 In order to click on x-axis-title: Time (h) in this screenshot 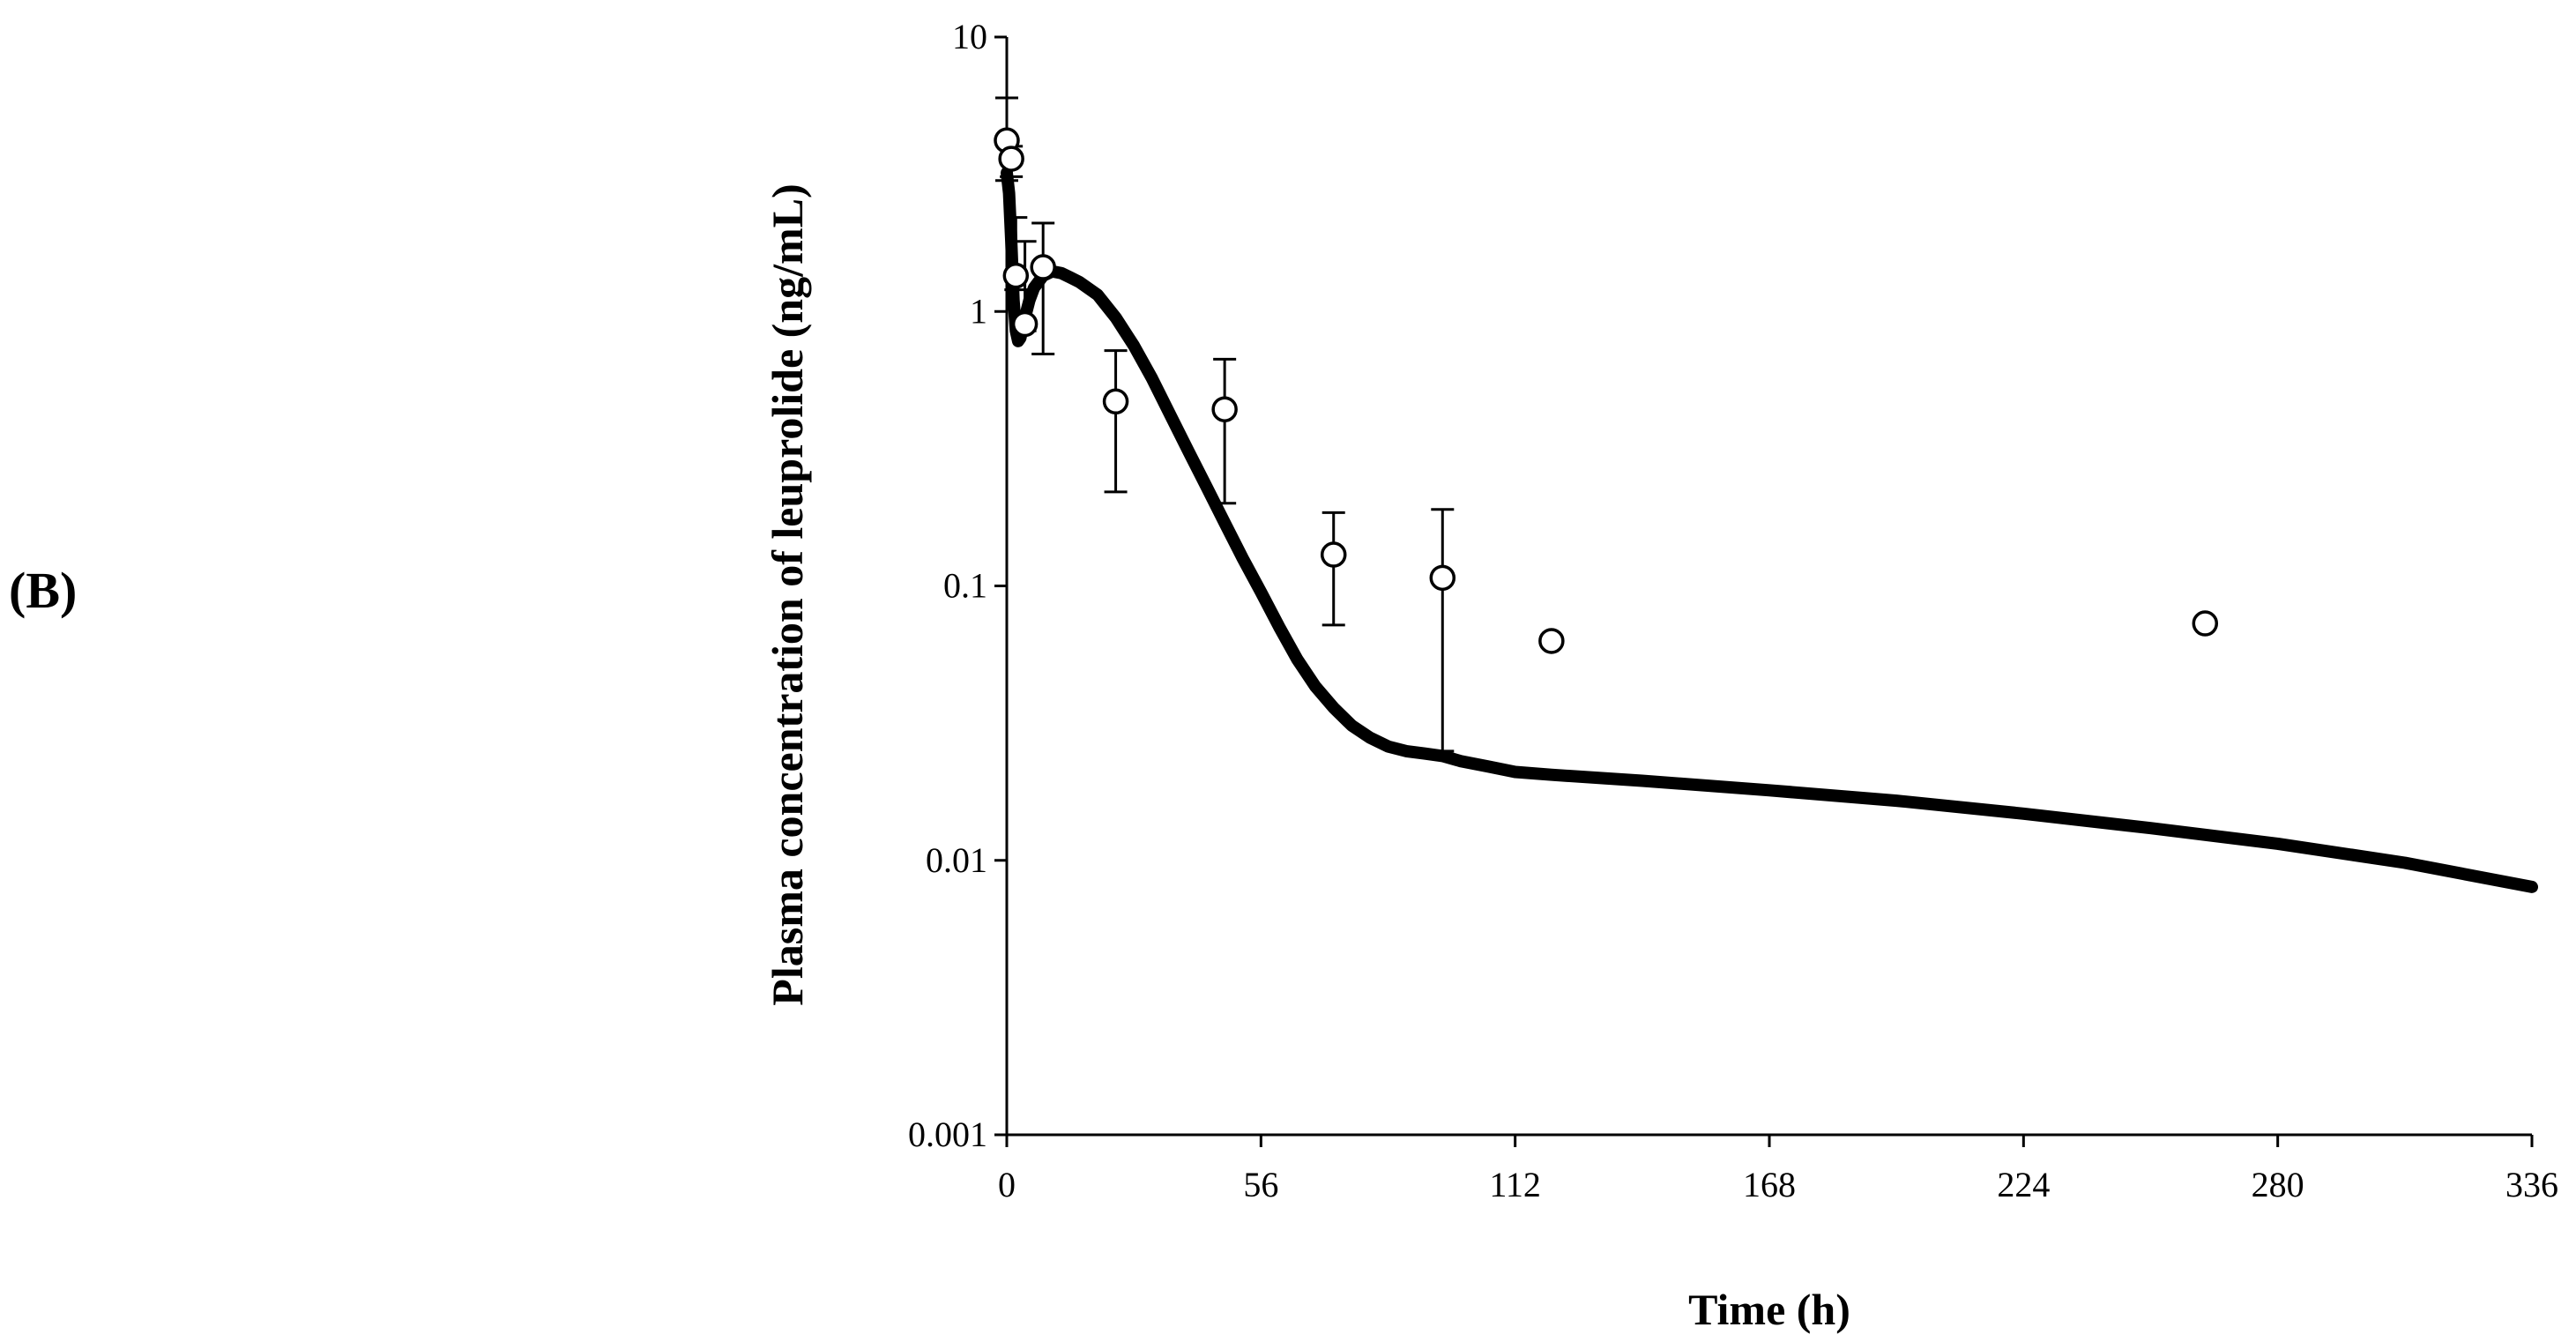, I will do `click(1769, 1309)`.